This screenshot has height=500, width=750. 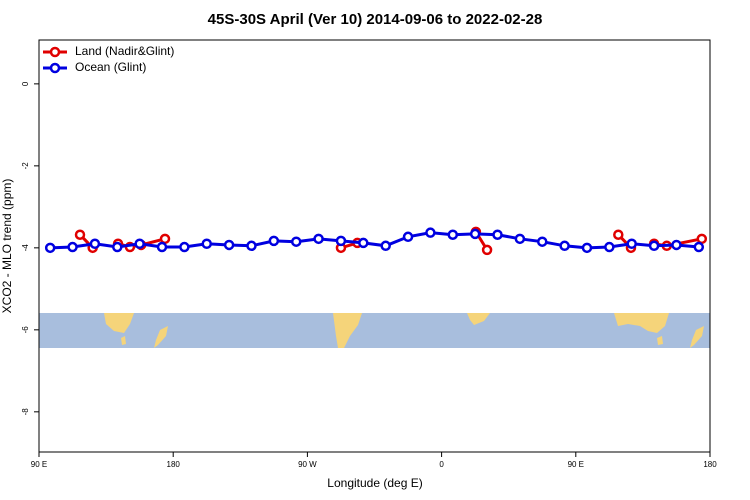 I want to click on map-ocean, so click(x=374, y=330).